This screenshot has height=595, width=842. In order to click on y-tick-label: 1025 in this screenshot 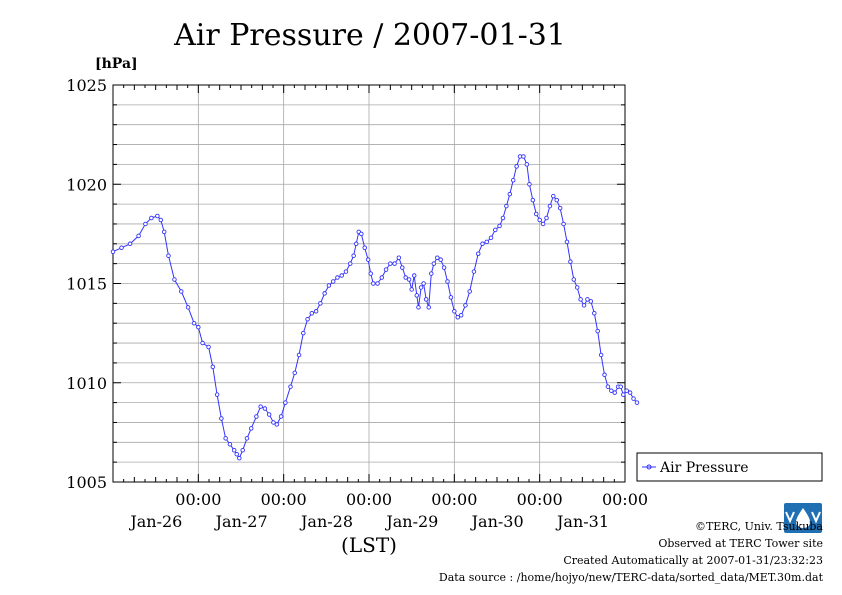, I will do `click(86, 85)`.